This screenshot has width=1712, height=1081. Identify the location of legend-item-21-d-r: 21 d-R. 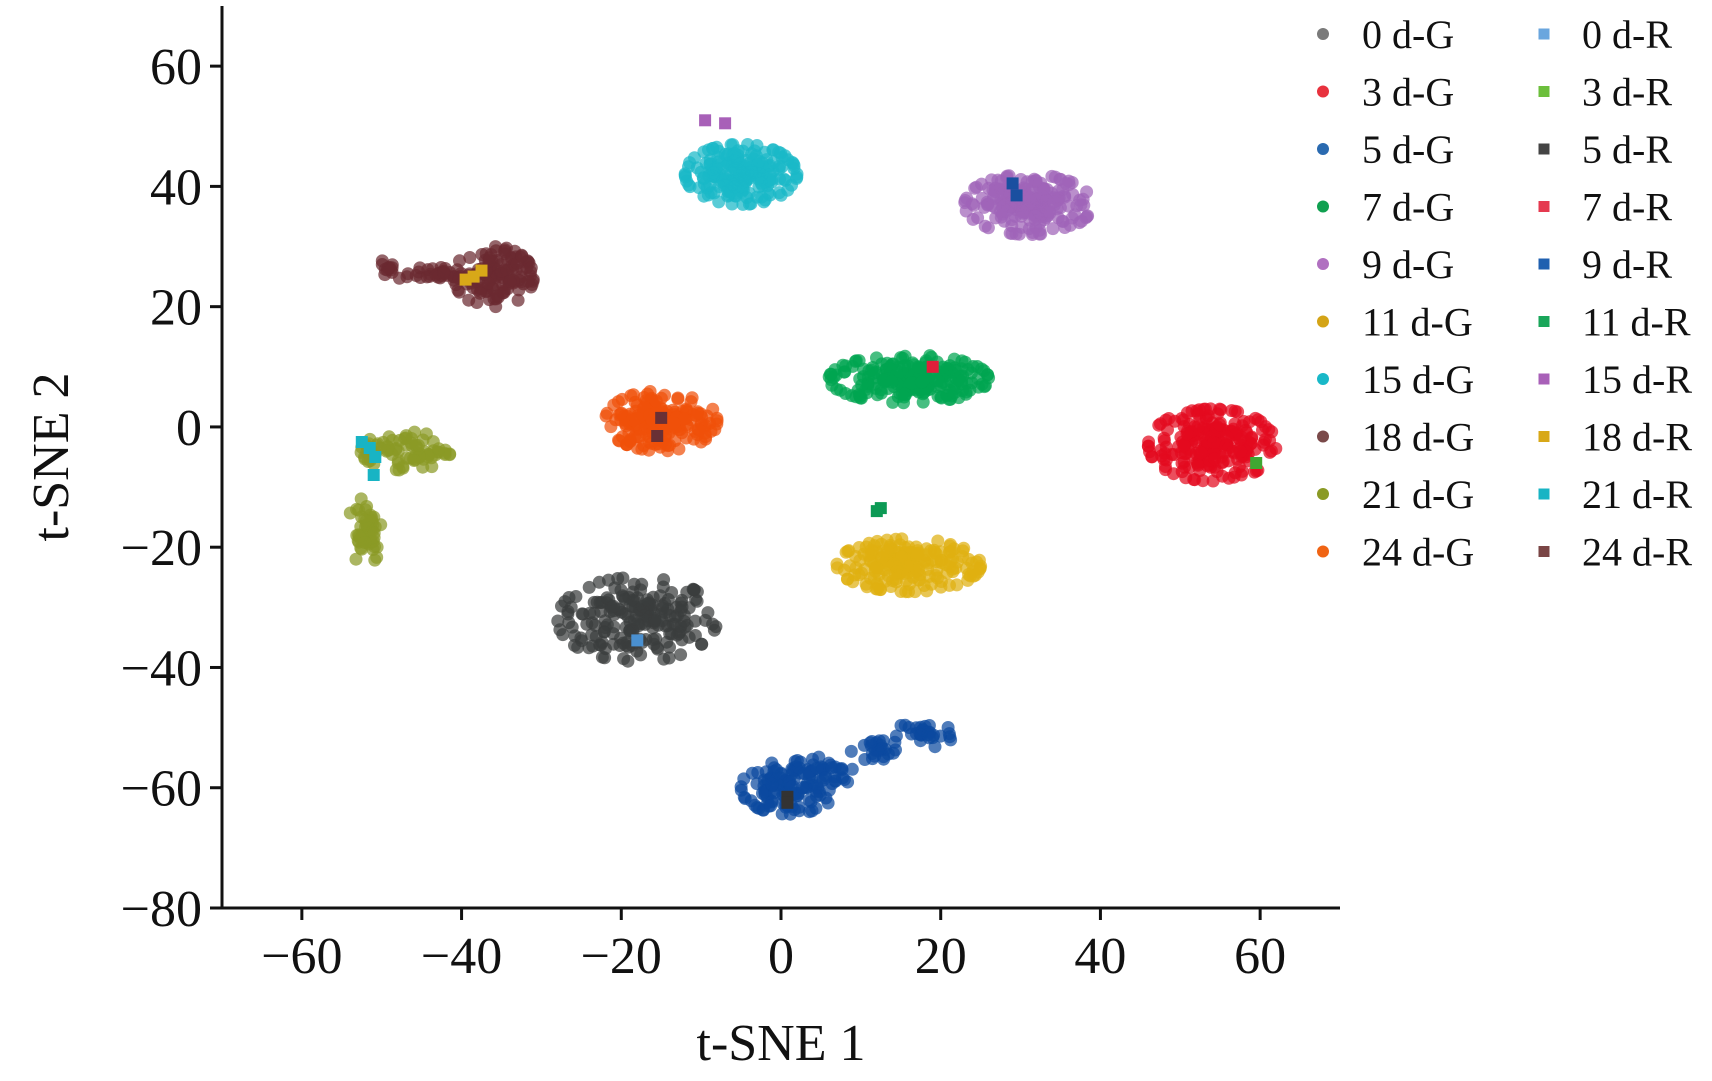
(1615, 494).